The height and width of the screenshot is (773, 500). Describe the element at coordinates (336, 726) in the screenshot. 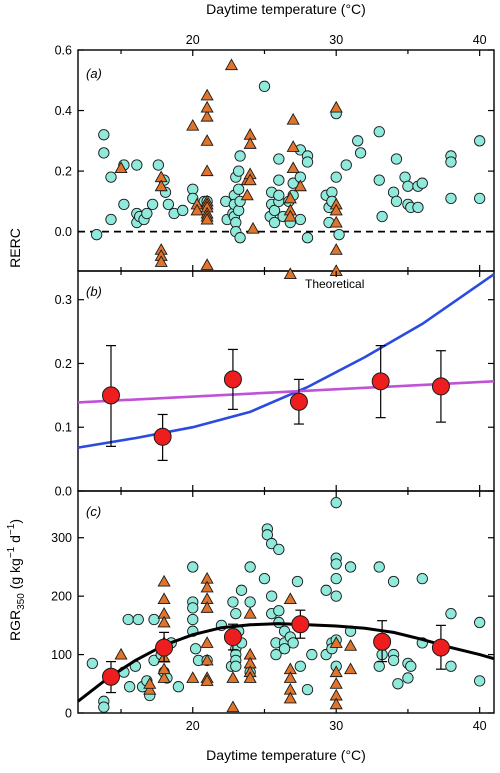

I see `bottom-x-tick-label: 30` at that location.